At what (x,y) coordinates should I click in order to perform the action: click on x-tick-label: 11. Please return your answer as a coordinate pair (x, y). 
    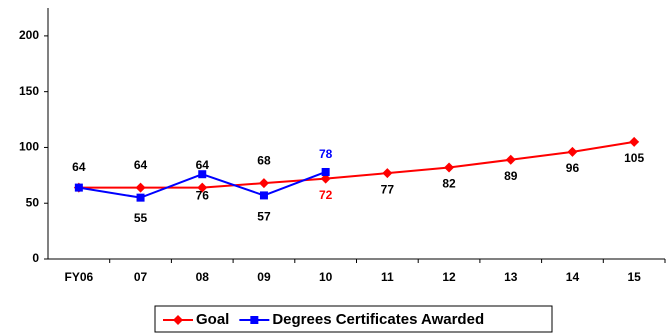
    Looking at the image, I should click on (387, 277).